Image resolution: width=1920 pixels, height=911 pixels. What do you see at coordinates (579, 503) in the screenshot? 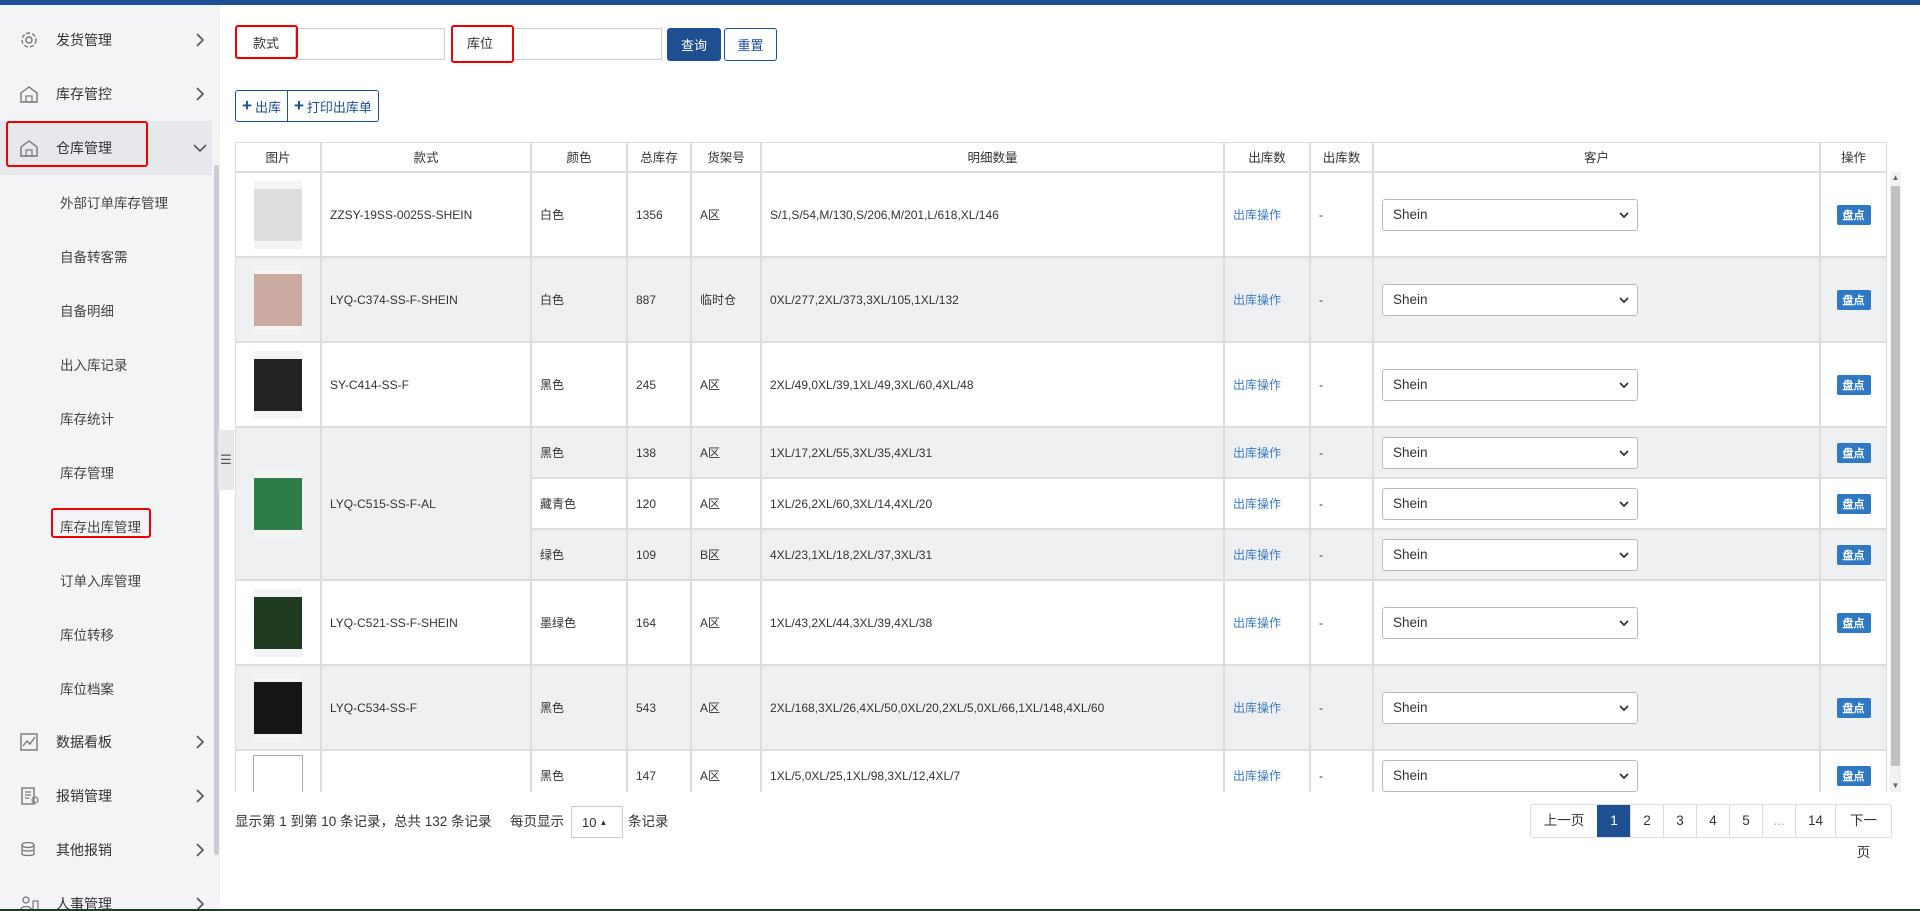
I see `color-cell: 藏青色` at bounding box center [579, 503].